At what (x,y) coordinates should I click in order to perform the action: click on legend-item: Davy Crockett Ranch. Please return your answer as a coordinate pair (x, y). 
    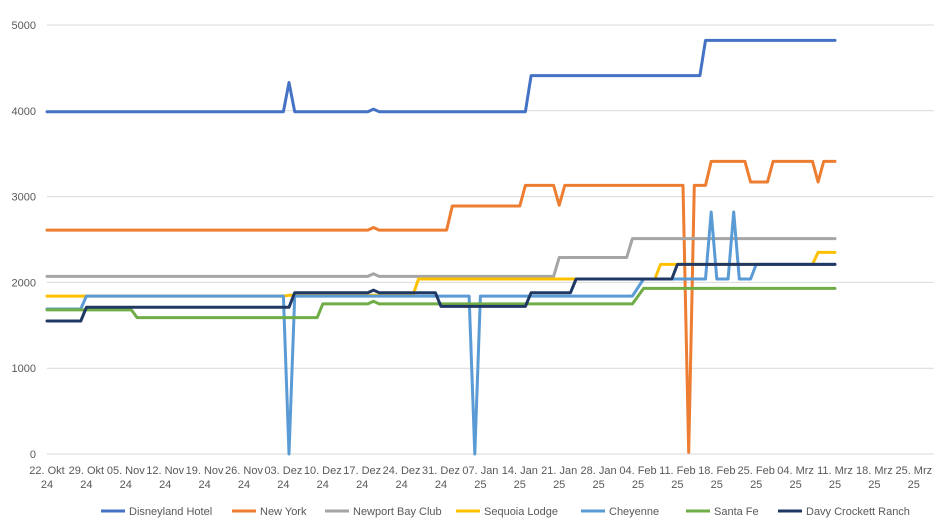
    Looking at the image, I should click on (844, 512).